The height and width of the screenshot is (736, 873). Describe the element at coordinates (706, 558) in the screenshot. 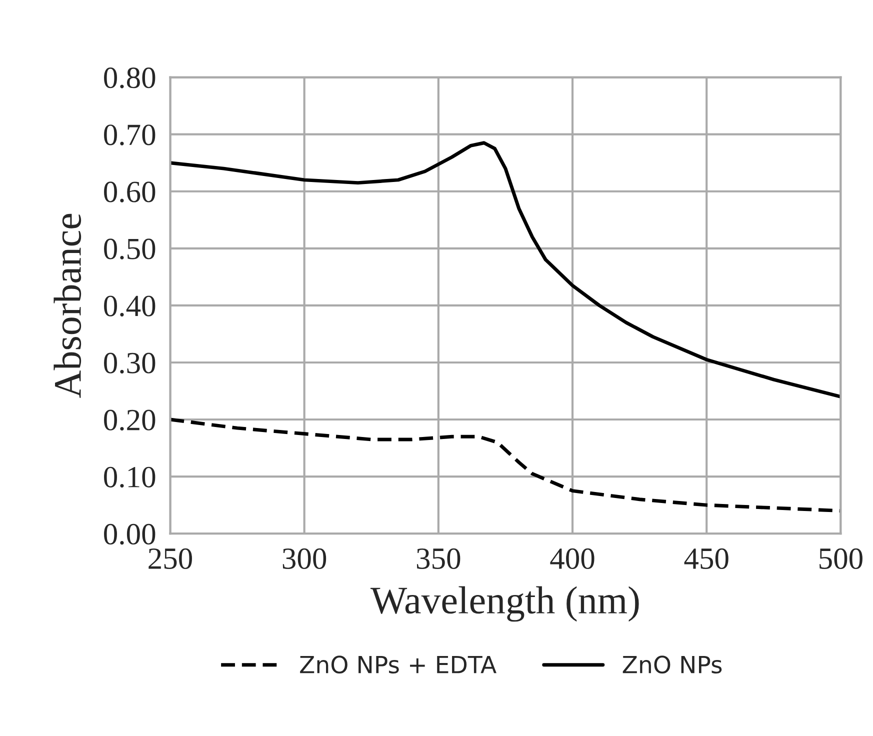

I see `x-tick-label: 450` at that location.